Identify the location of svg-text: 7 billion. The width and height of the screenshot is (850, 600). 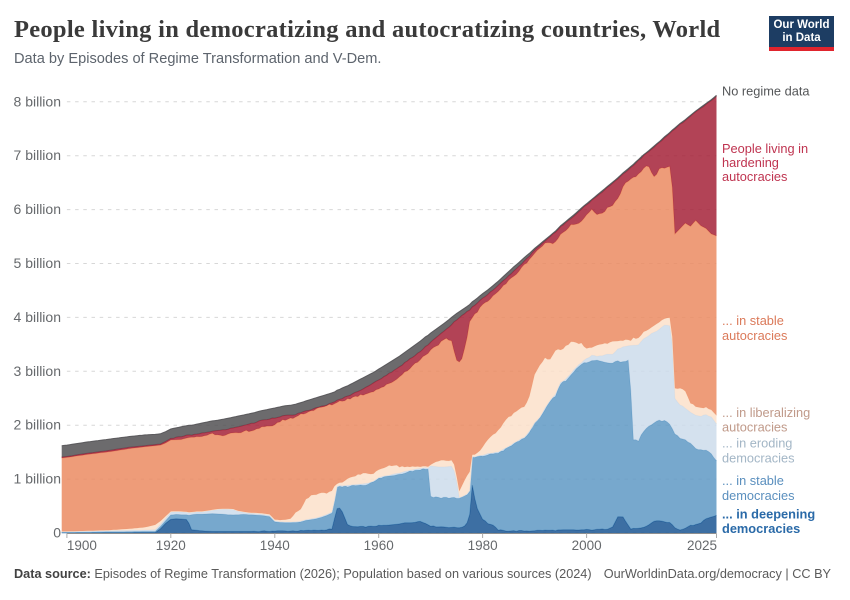
(37, 155).